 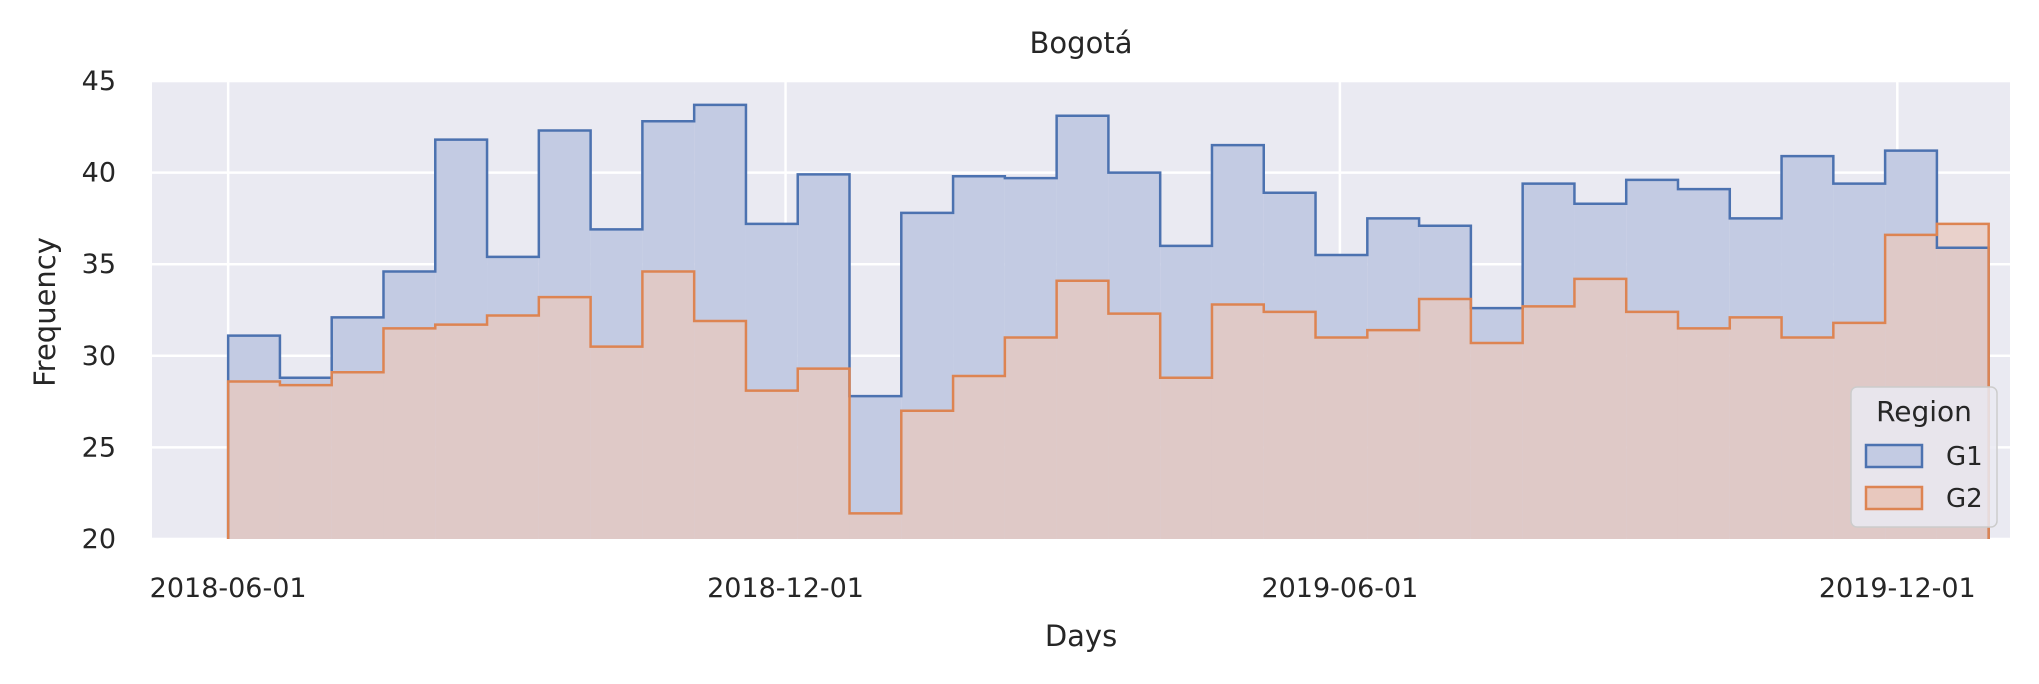 I want to click on y-tick-label: 20, so click(x=99, y=539).